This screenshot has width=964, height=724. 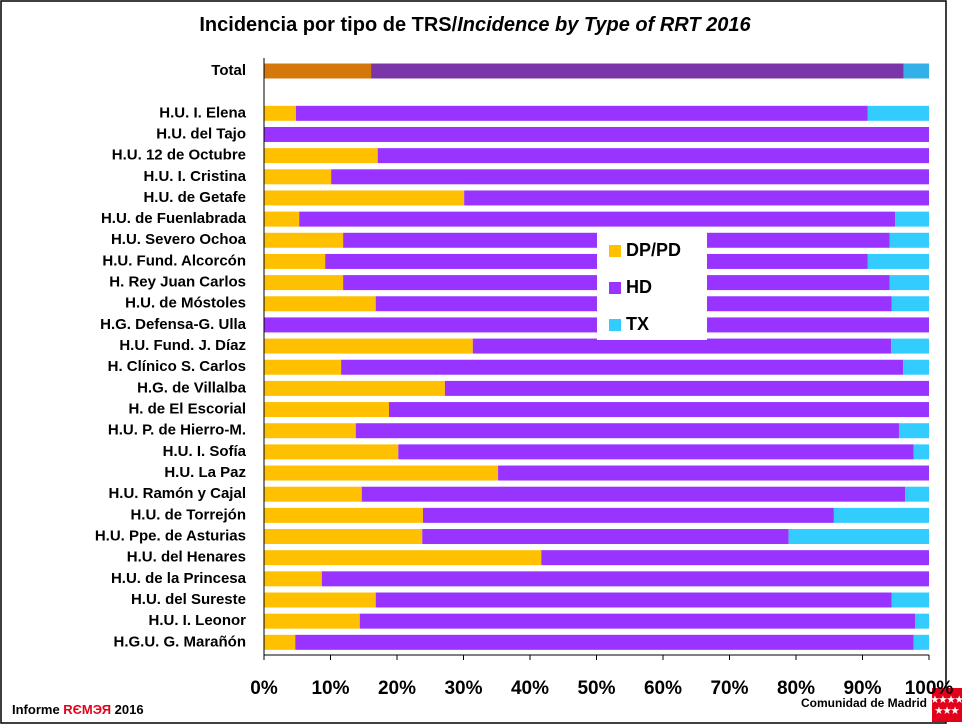 What do you see at coordinates (194, 197) in the screenshot?
I see `y-tick-label: H.U. de Getafe` at bounding box center [194, 197].